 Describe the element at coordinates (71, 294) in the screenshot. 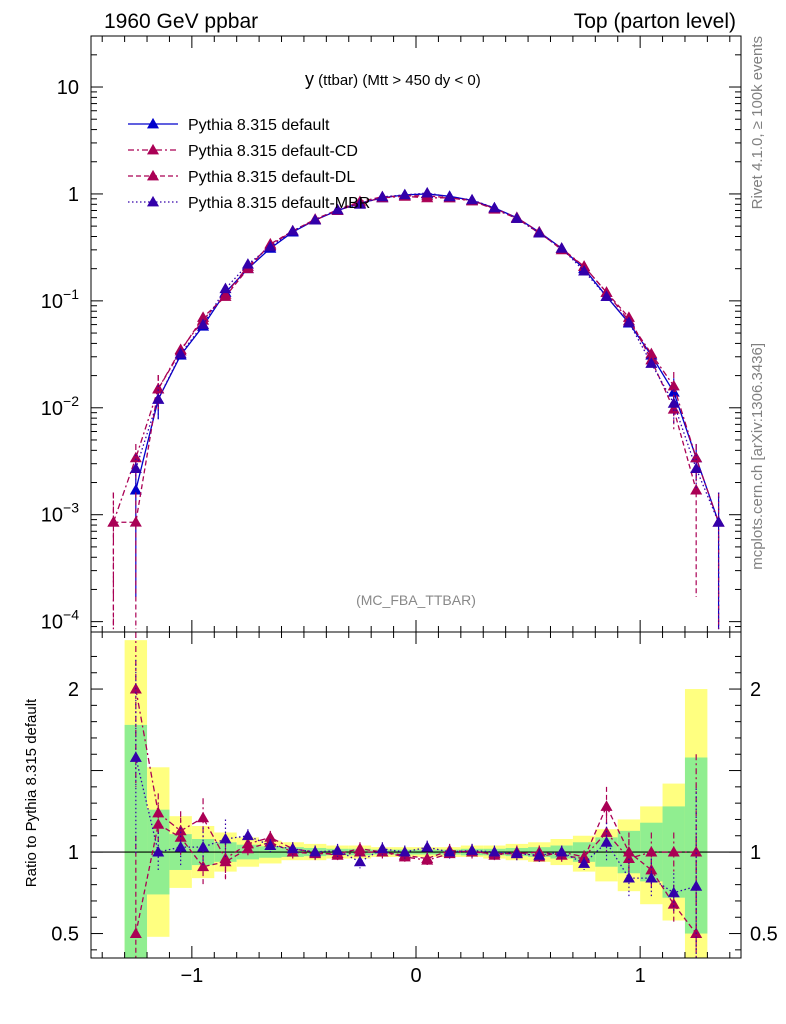

I see `y-tick-label-exponent: −1` at that location.